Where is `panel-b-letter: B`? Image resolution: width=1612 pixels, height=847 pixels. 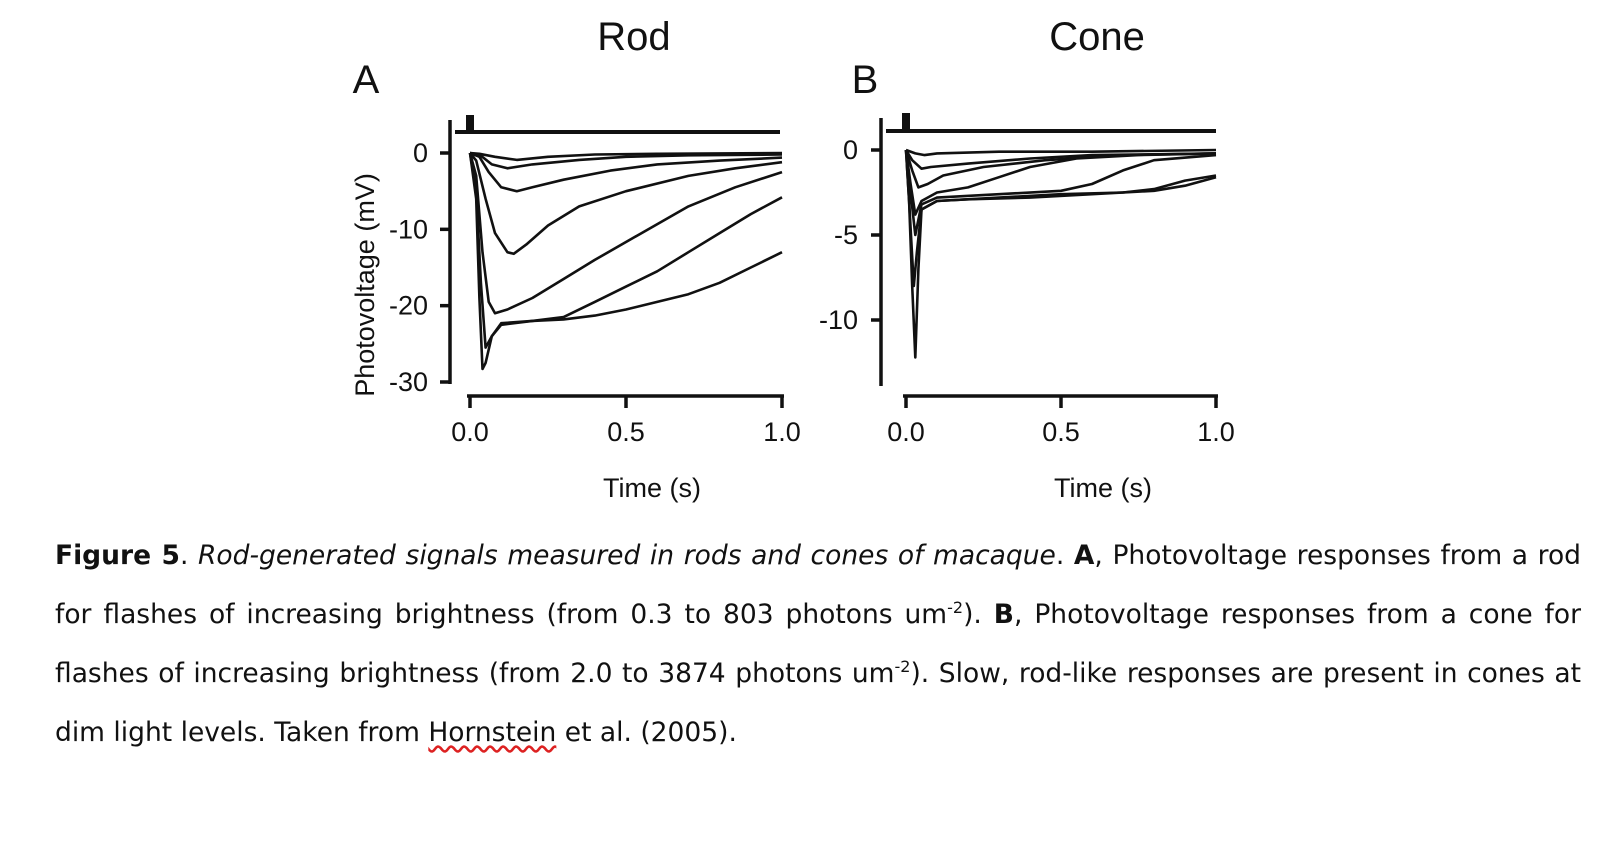
panel-b-letter: B is located at coordinates (865, 80).